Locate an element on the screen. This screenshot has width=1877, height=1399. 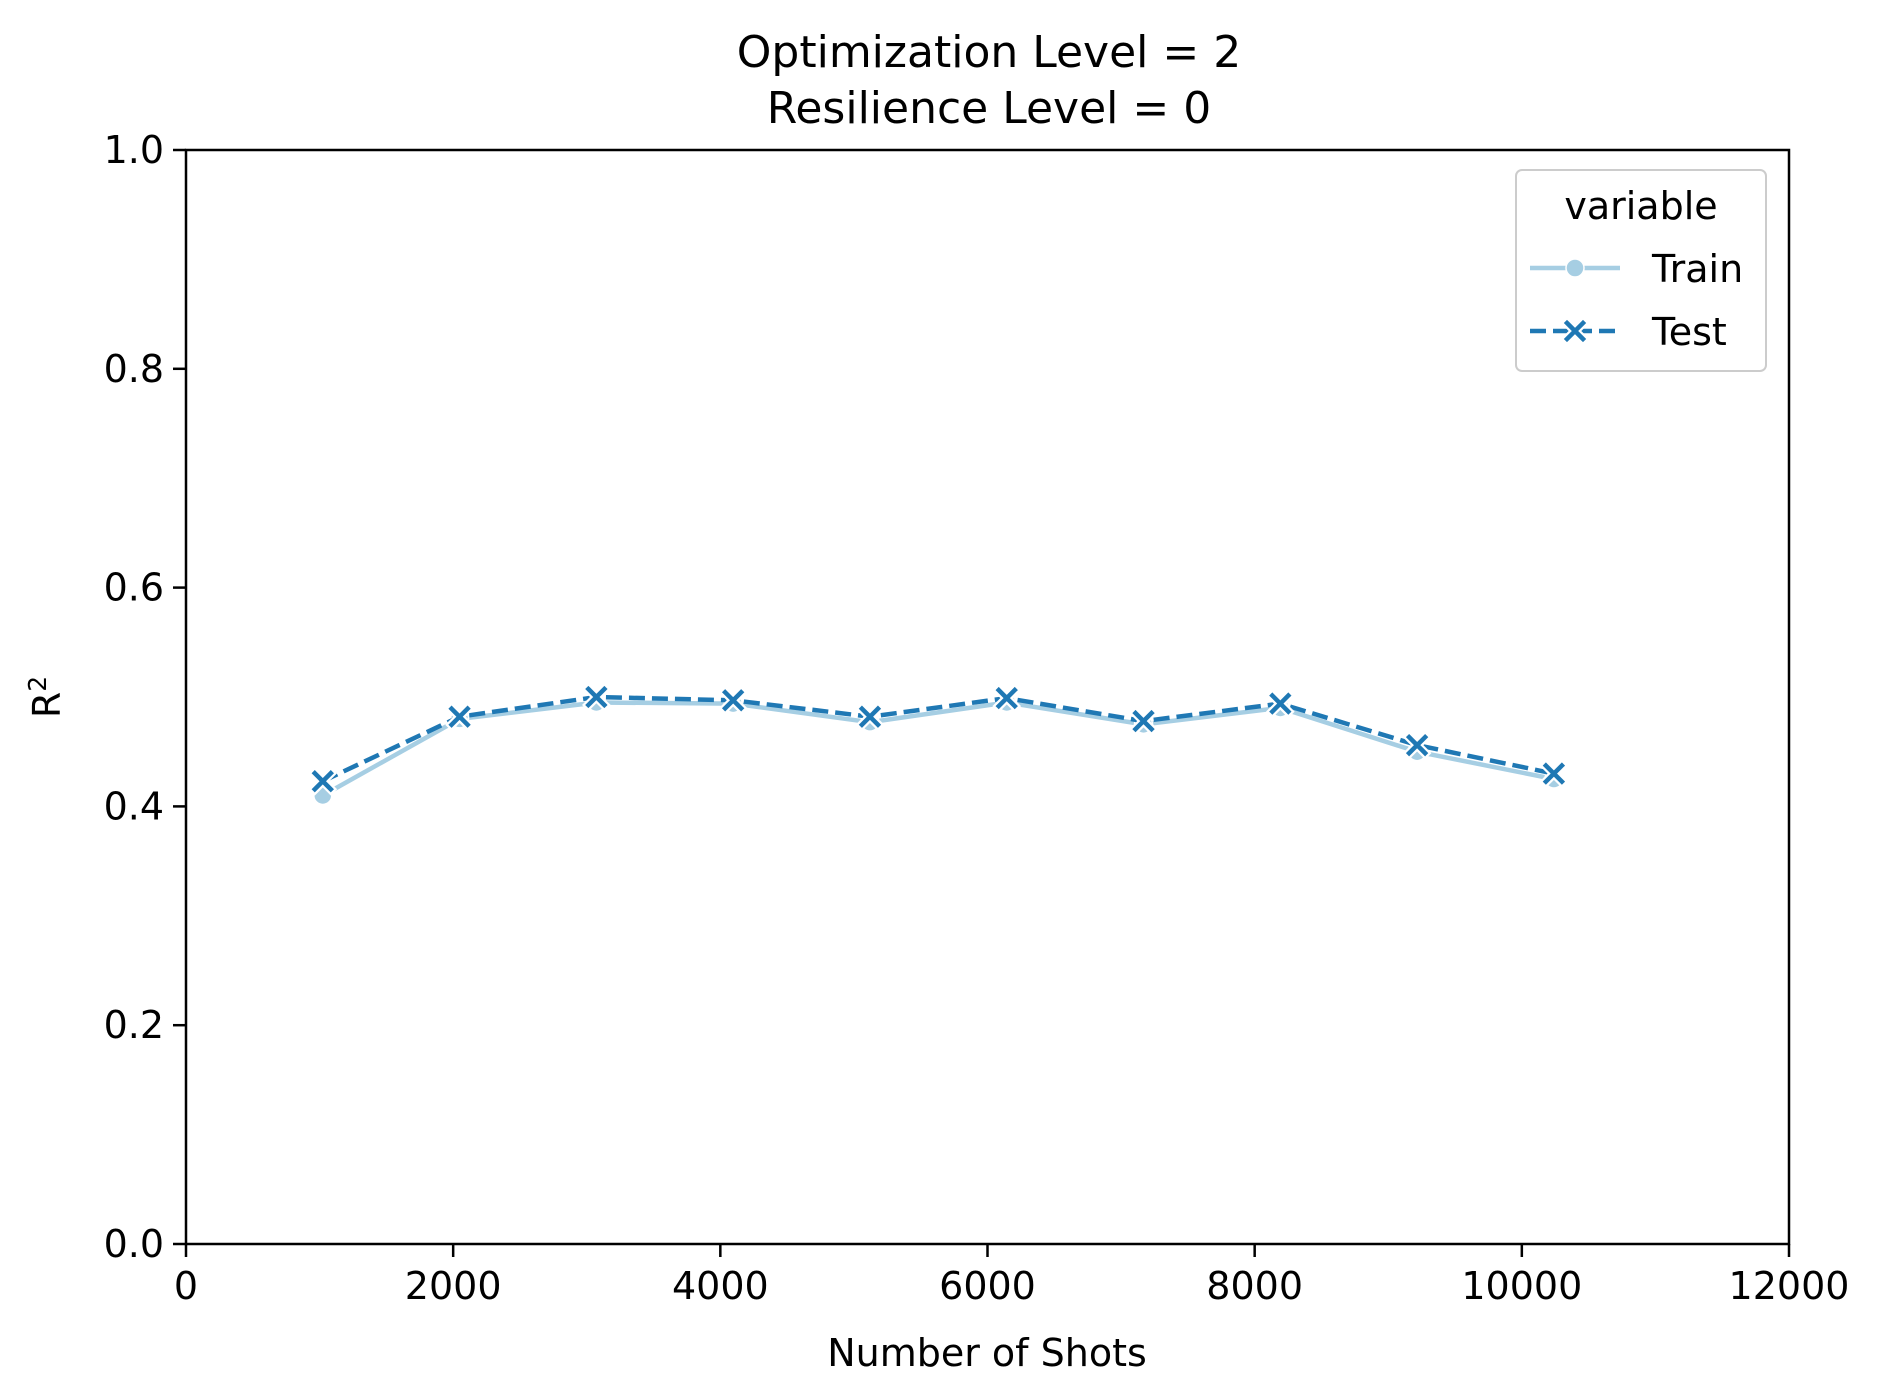
x-tick-label: 6000 is located at coordinates (987, 1286).